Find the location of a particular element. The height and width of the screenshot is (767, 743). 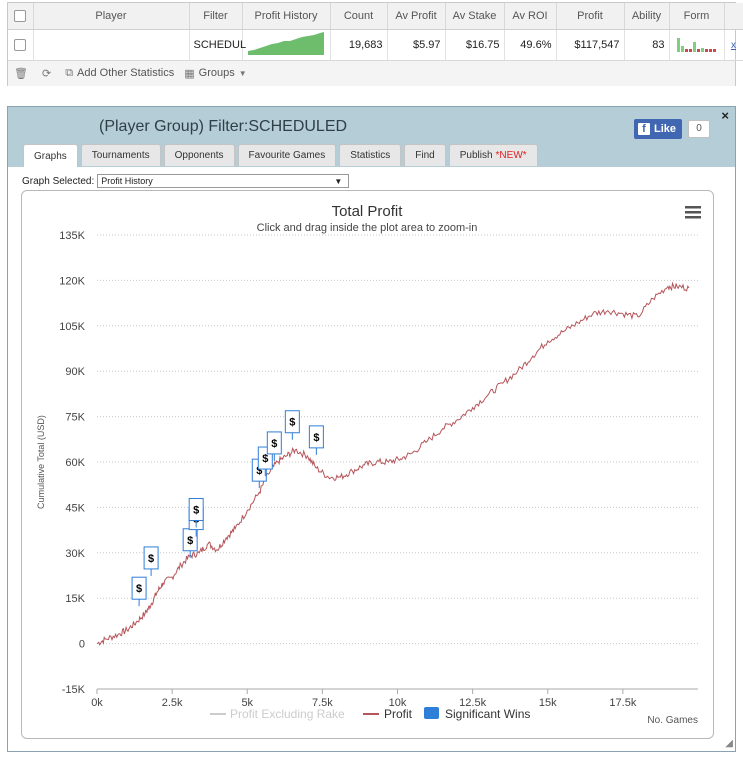

x-axis-label: No. Games is located at coordinates (672, 720).